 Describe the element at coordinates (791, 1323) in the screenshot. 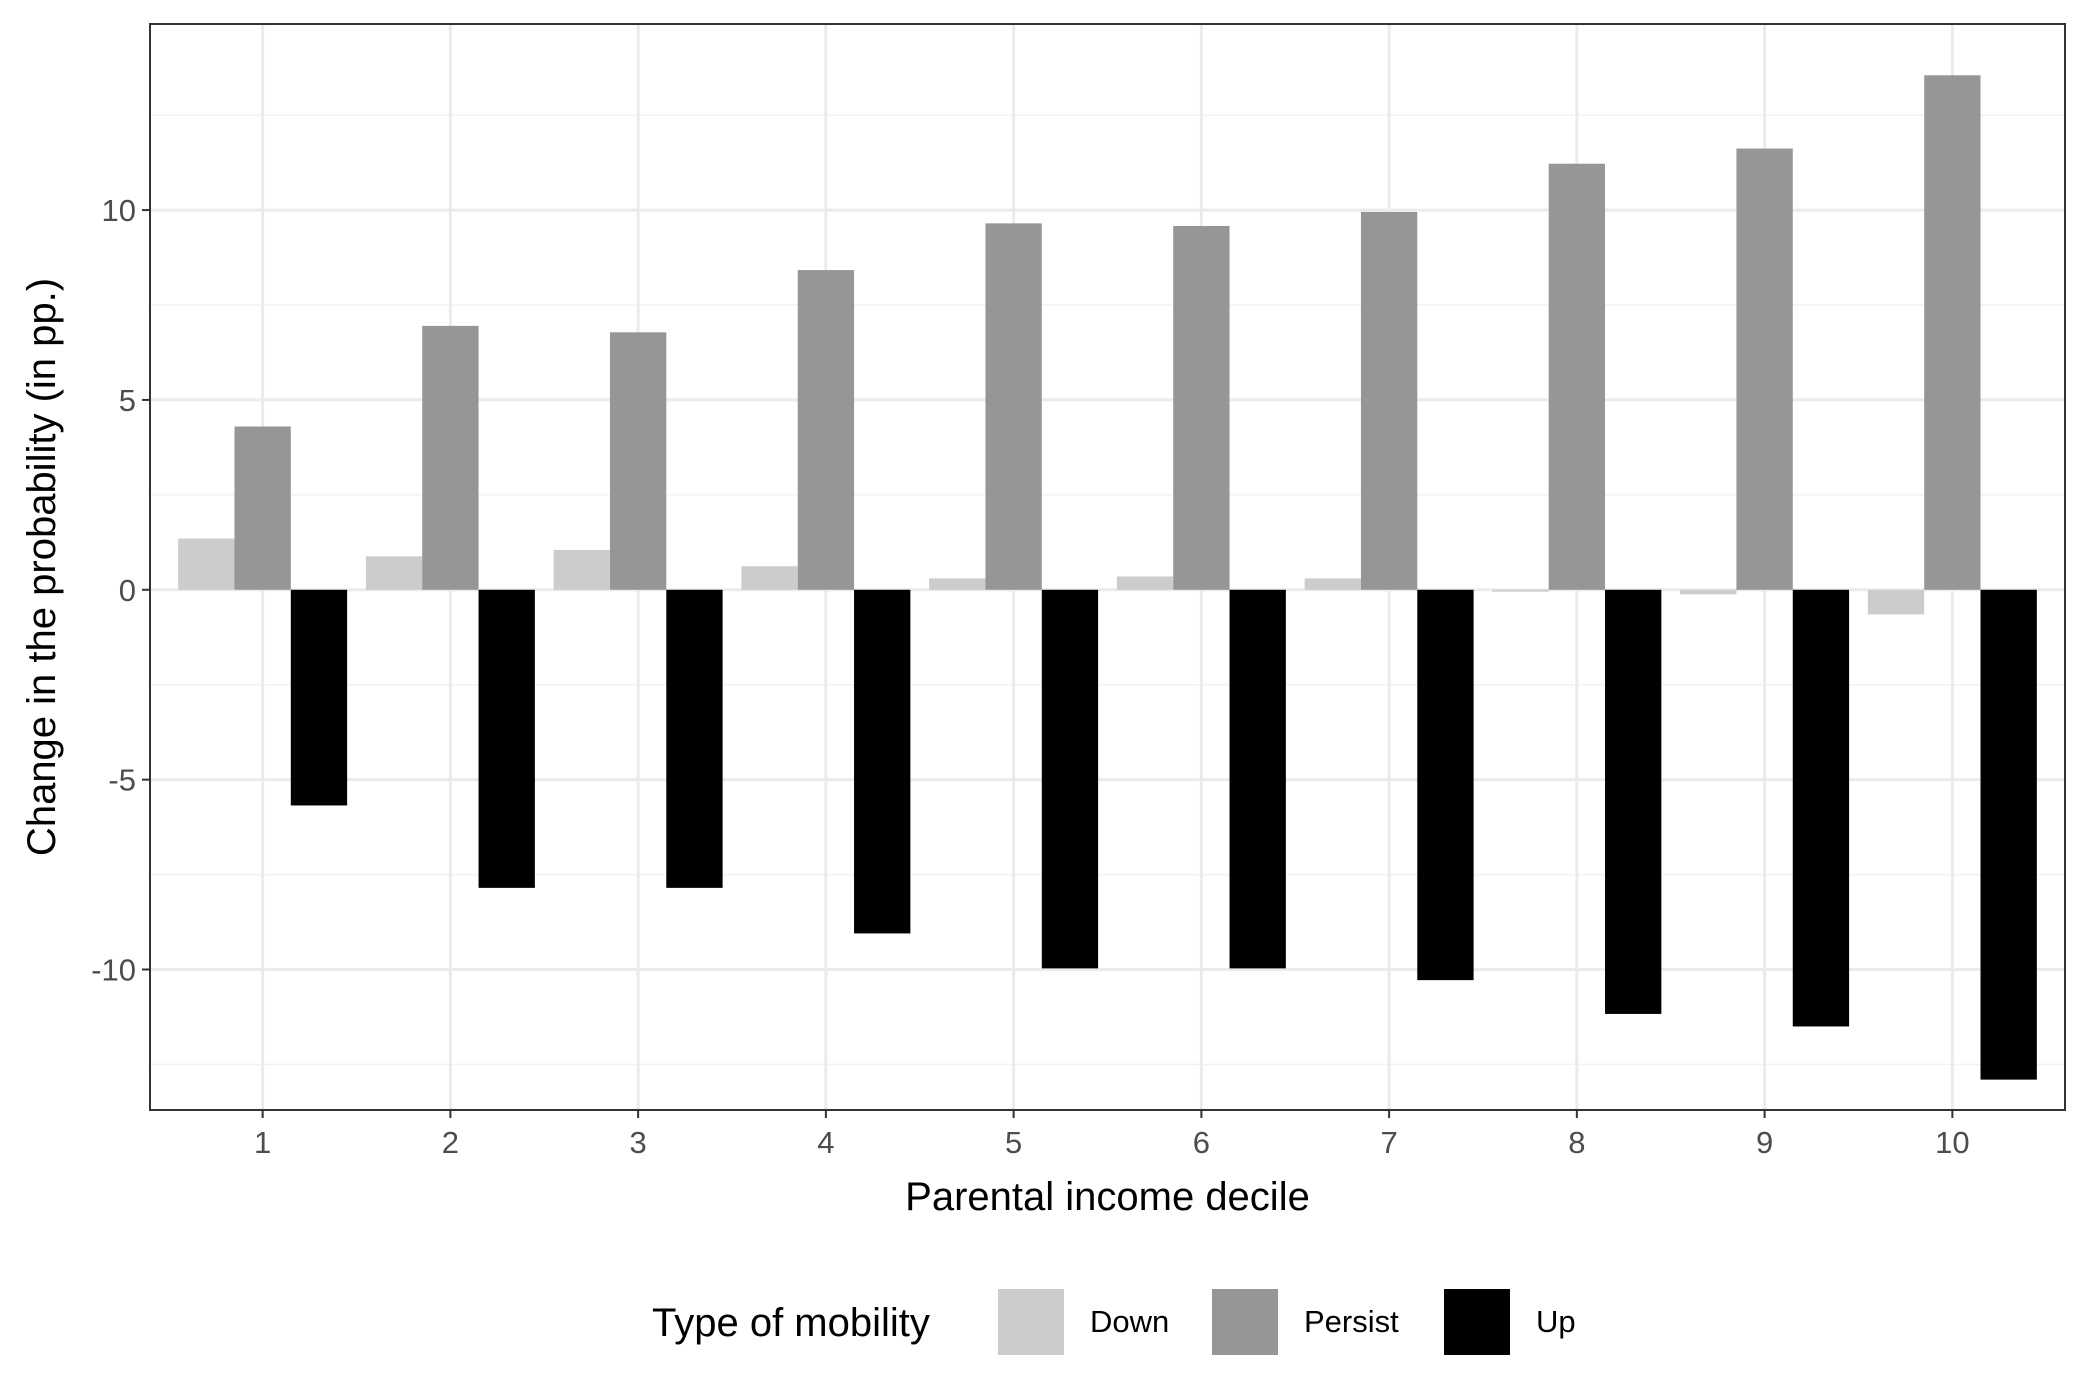

I see `legend-title: Type of mobility` at that location.